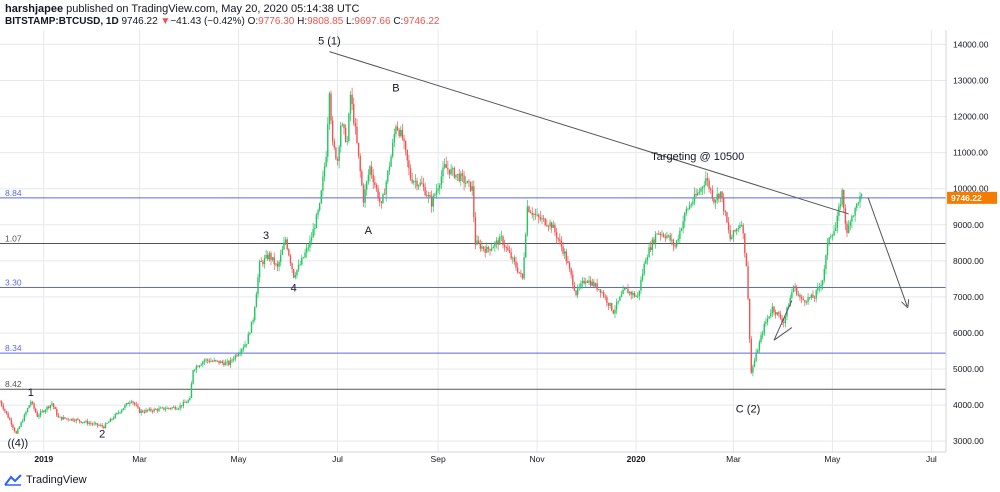  I want to click on symbol-label: BITSTAMP:BTCUSD, 1D, so click(62, 21).